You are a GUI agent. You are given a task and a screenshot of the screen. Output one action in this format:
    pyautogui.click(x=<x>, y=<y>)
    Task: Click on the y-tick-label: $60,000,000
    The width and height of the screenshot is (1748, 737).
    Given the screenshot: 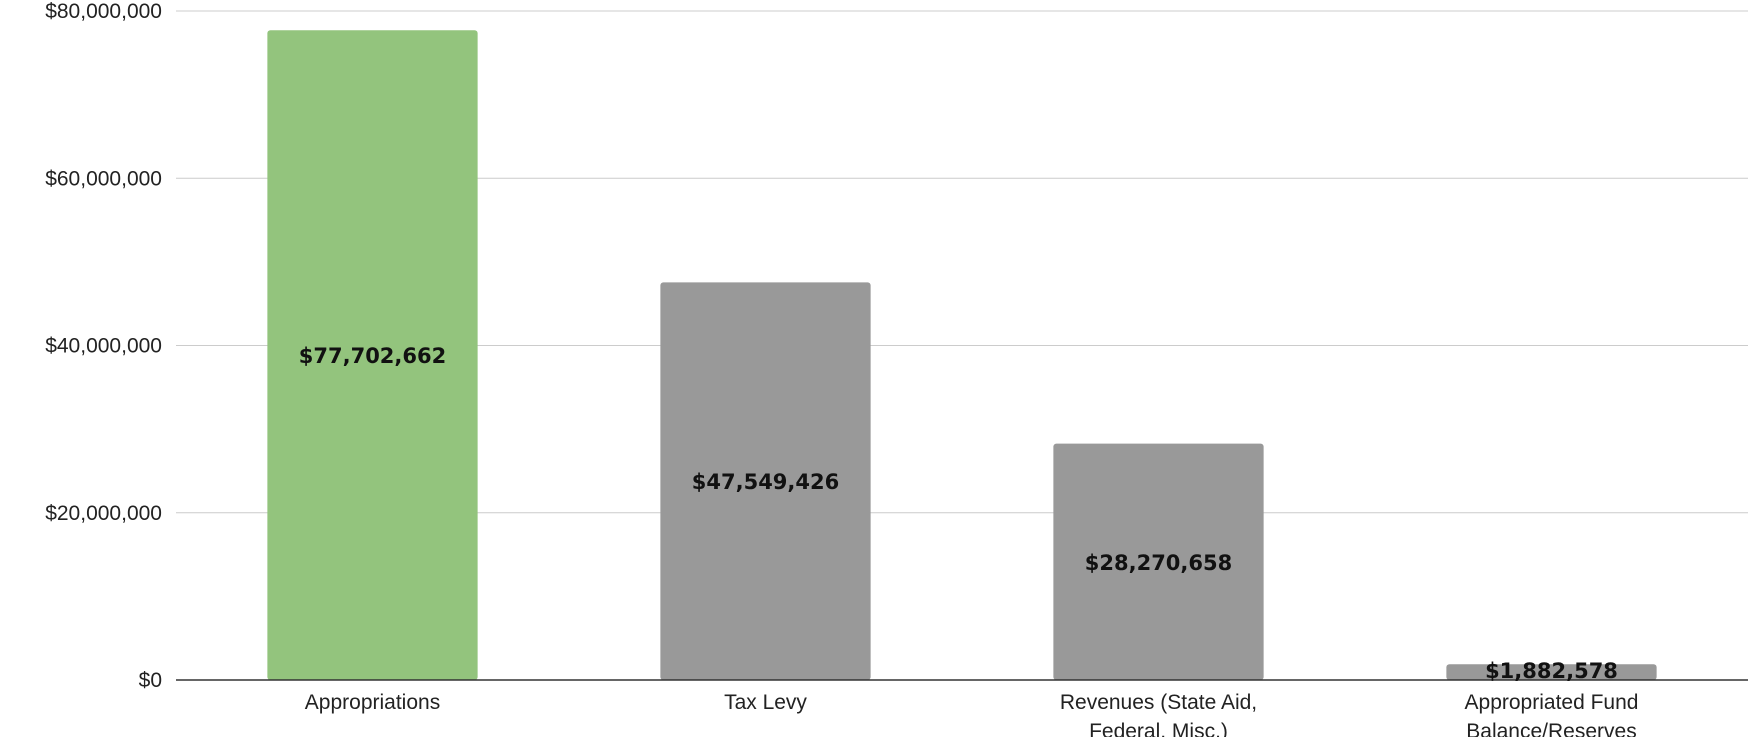 What is the action you would take?
    pyautogui.click(x=103, y=178)
    